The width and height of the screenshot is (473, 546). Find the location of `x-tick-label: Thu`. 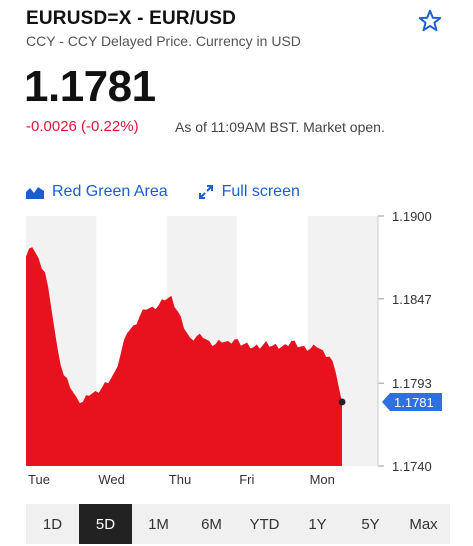

x-tick-label: Thu is located at coordinates (180, 479).